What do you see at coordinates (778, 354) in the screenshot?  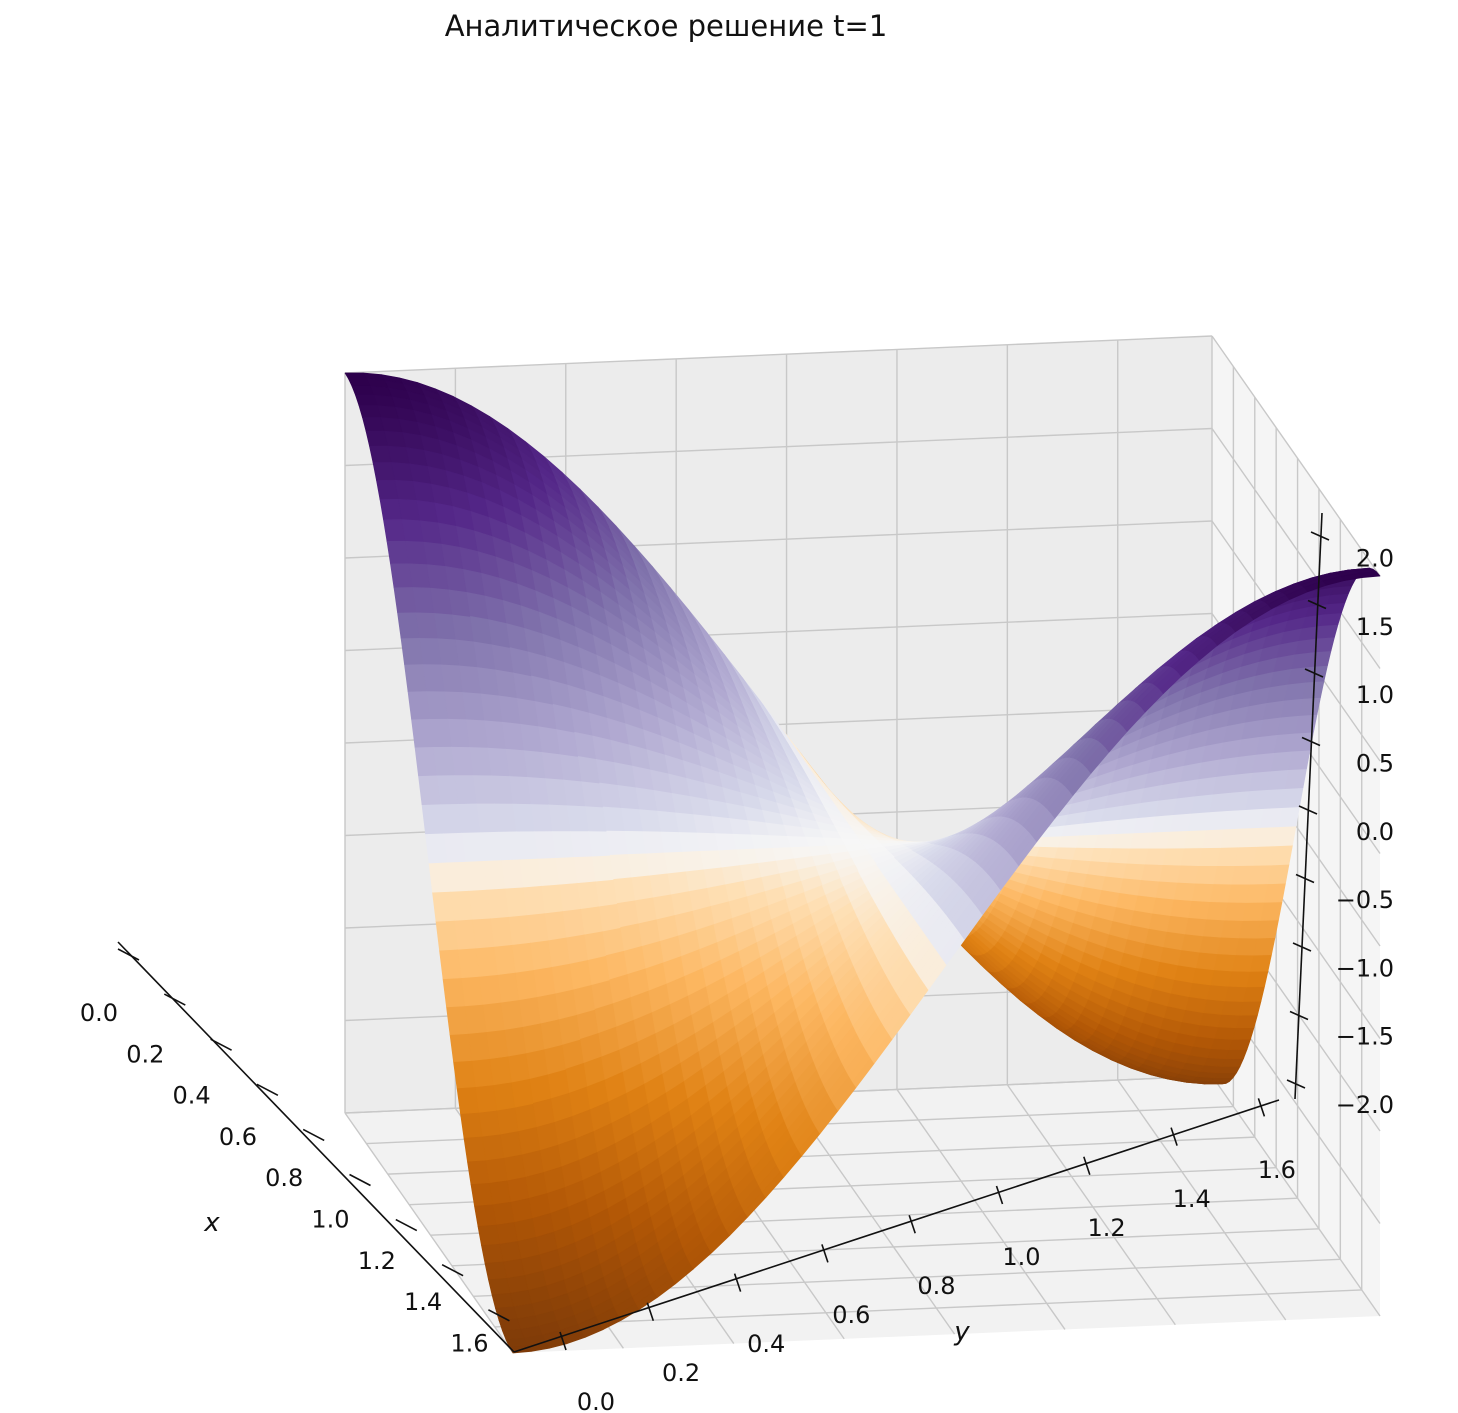 I see `back-grid-z` at bounding box center [778, 354].